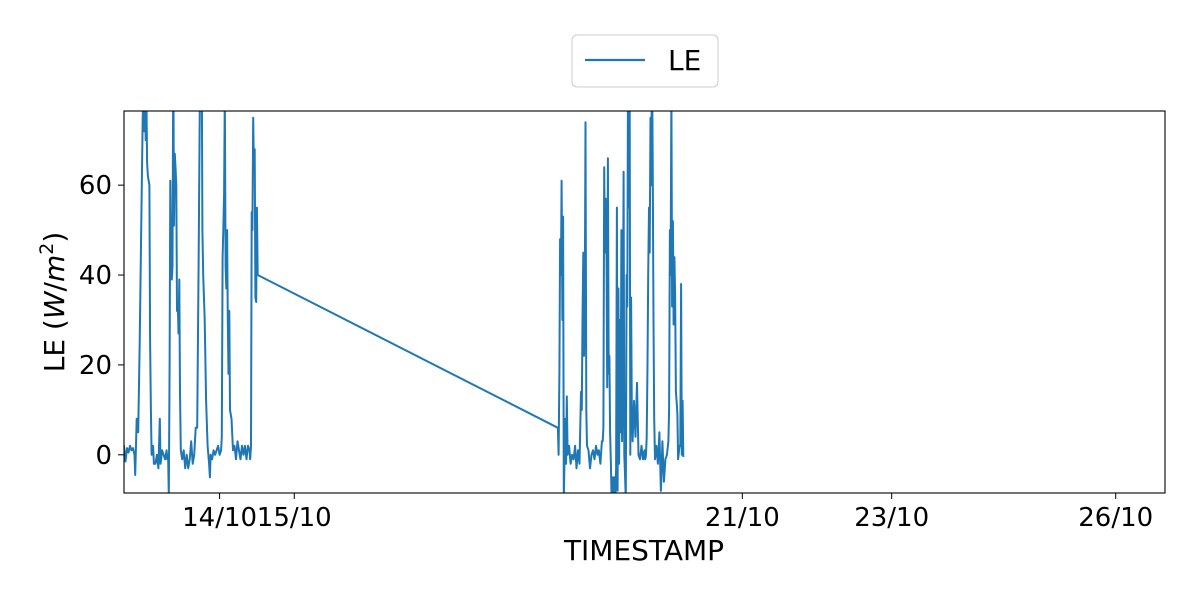 This screenshot has height=600, width=1200. What do you see at coordinates (95, 186) in the screenshot?
I see `y-tick-label: 60` at bounding box center [95, 186].